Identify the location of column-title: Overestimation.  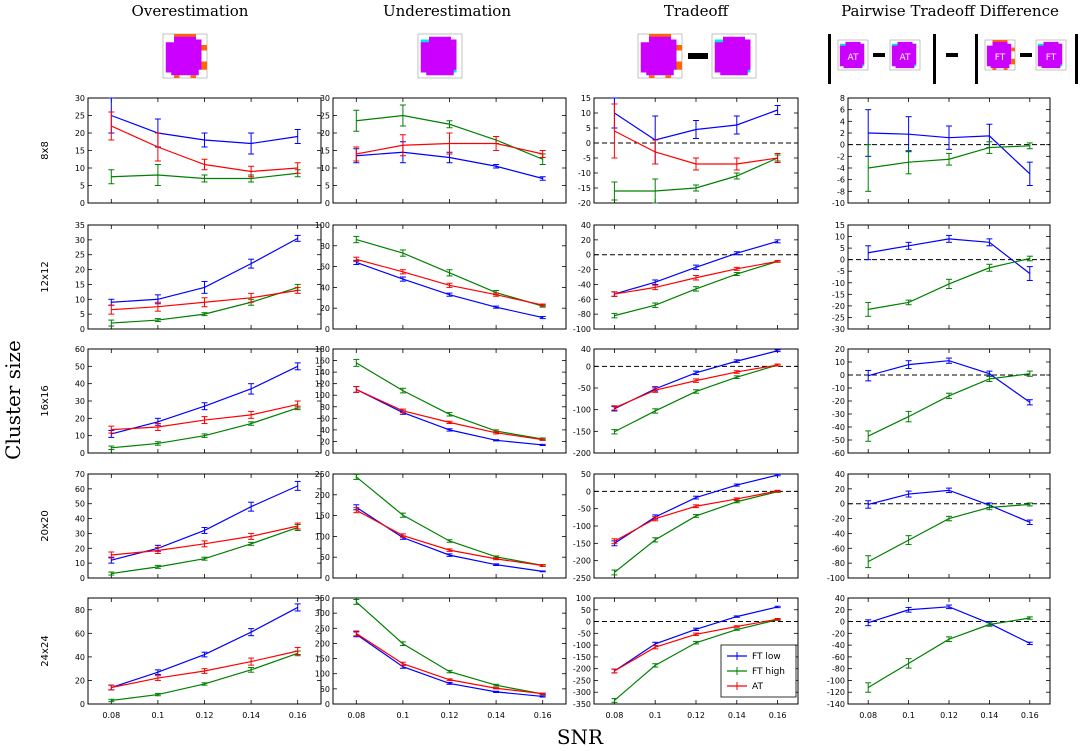
(190, 11).